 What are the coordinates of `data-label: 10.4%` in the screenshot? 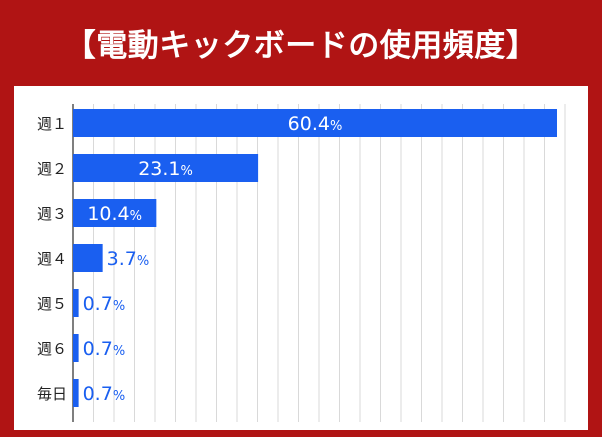 It's located at (114, 214).